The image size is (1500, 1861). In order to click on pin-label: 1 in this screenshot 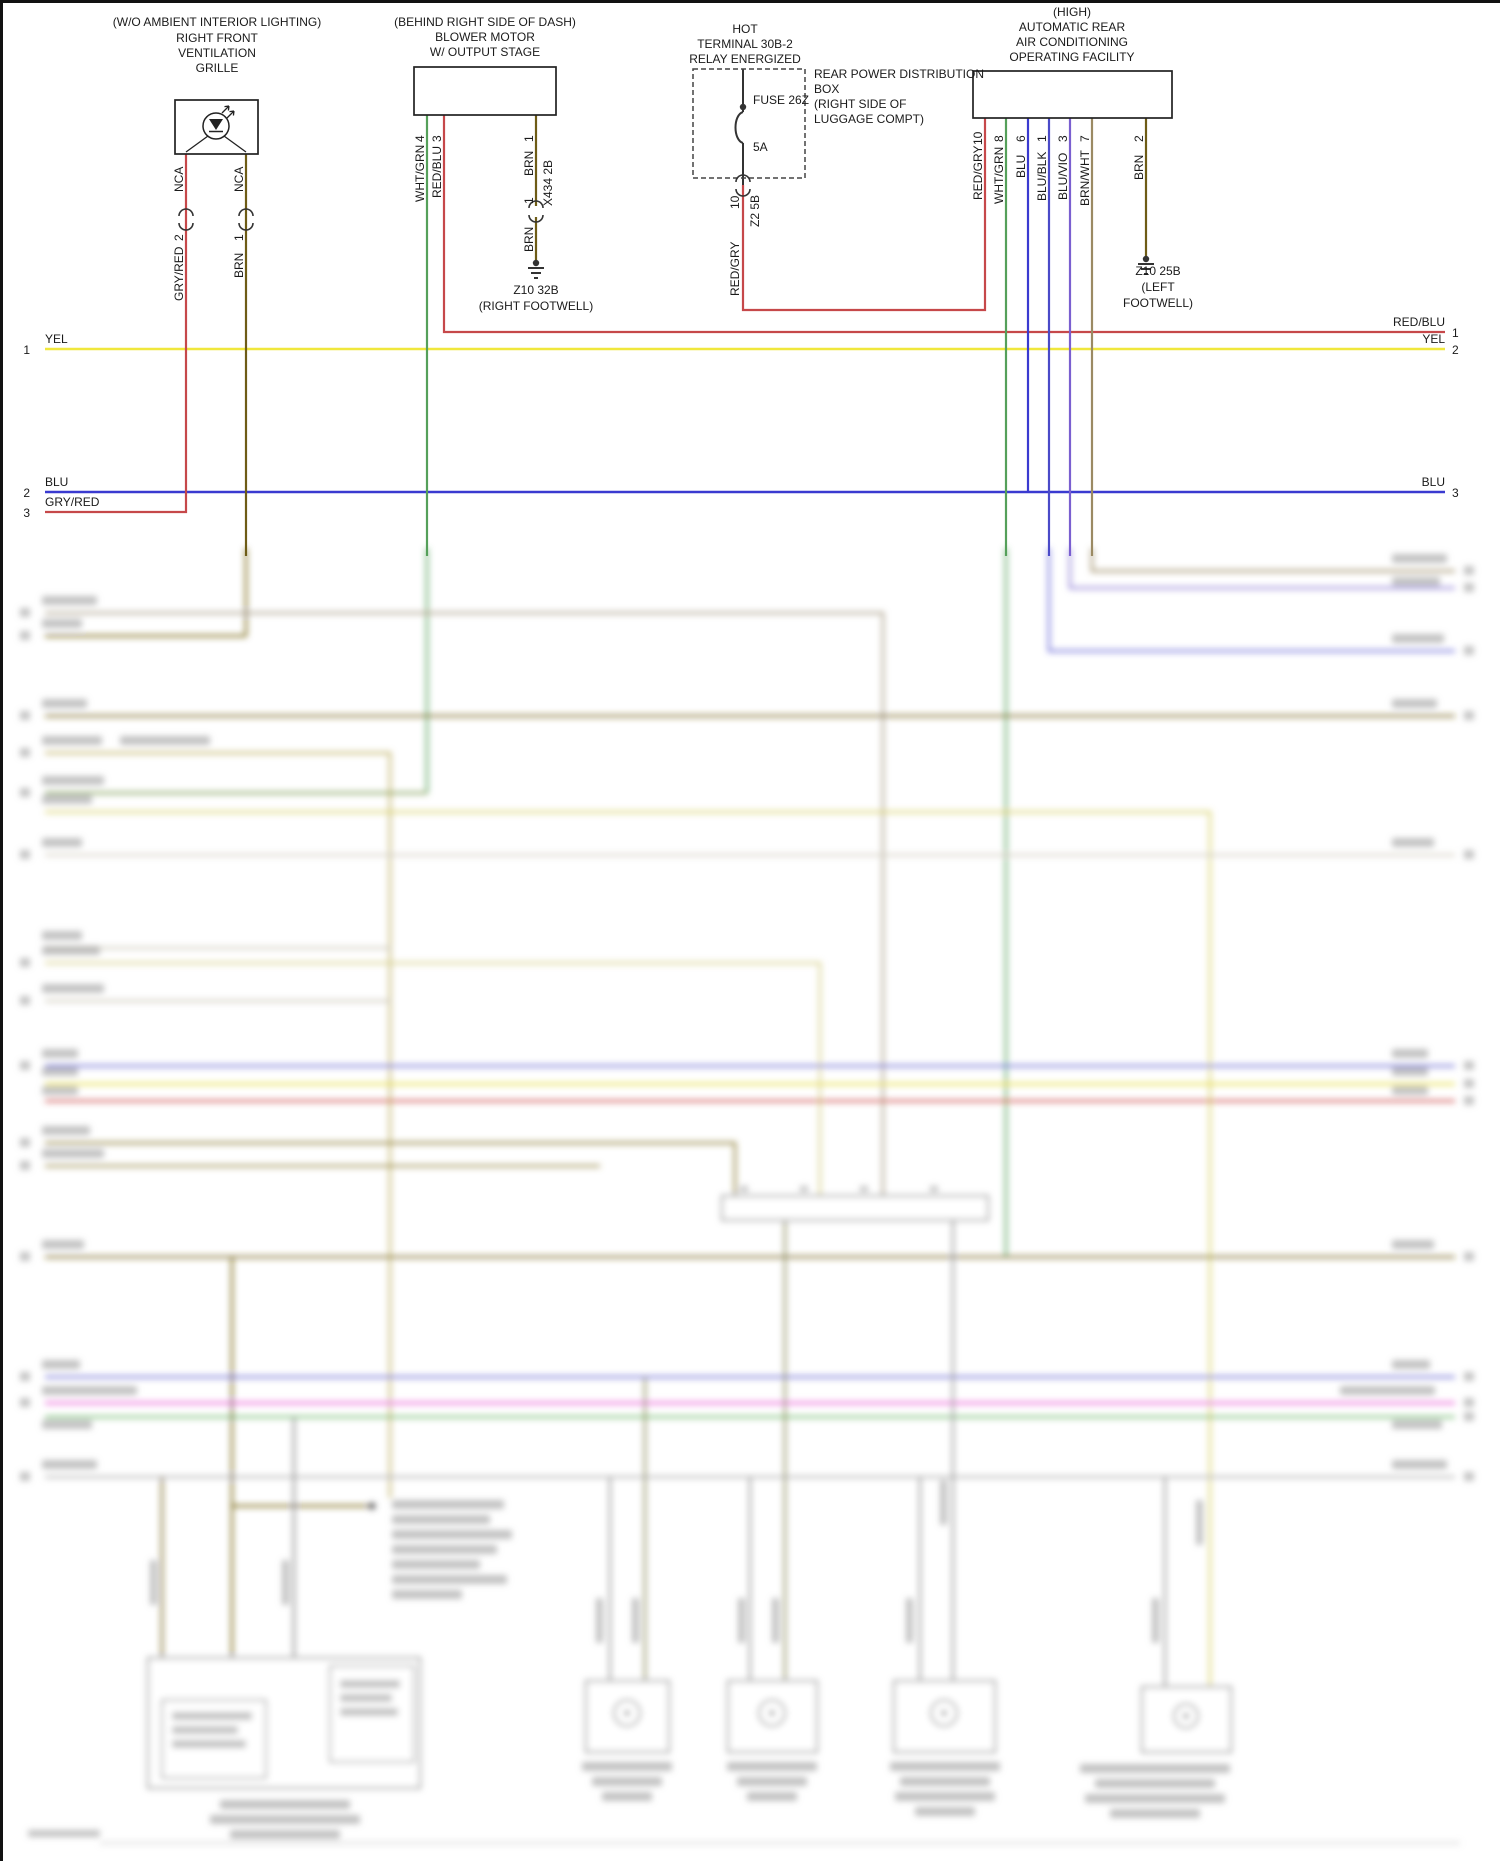, I will do `click(239, 237)`.